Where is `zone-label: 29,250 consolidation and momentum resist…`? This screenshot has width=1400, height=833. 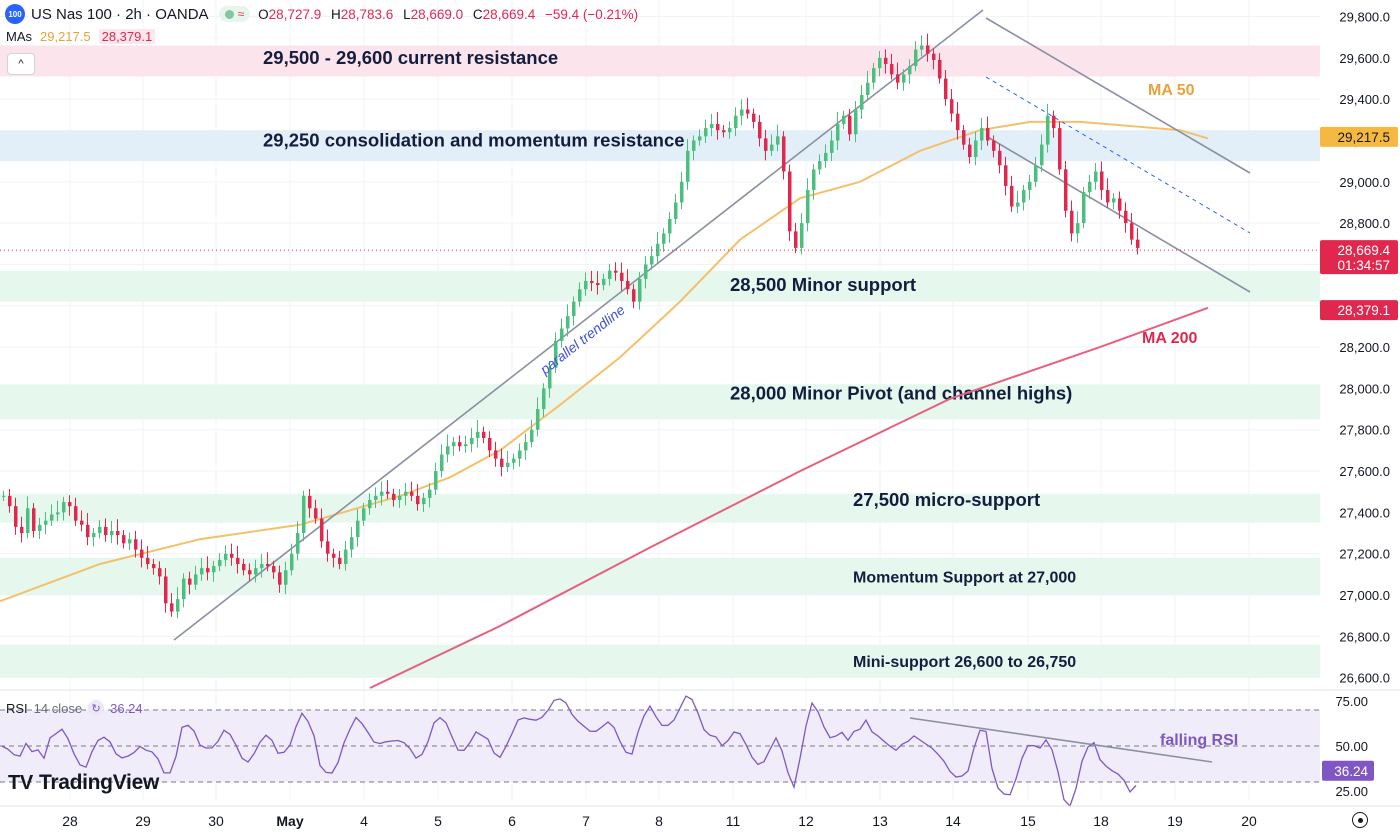 zone-label: 29,250 consolidation and momentum resist… is located at coordinates (474, 139).